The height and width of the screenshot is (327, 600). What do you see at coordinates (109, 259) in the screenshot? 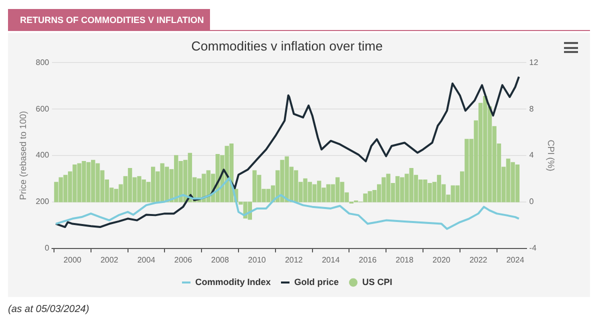
I see `x-tick-label: 2002` at bounding box center [109, 259].